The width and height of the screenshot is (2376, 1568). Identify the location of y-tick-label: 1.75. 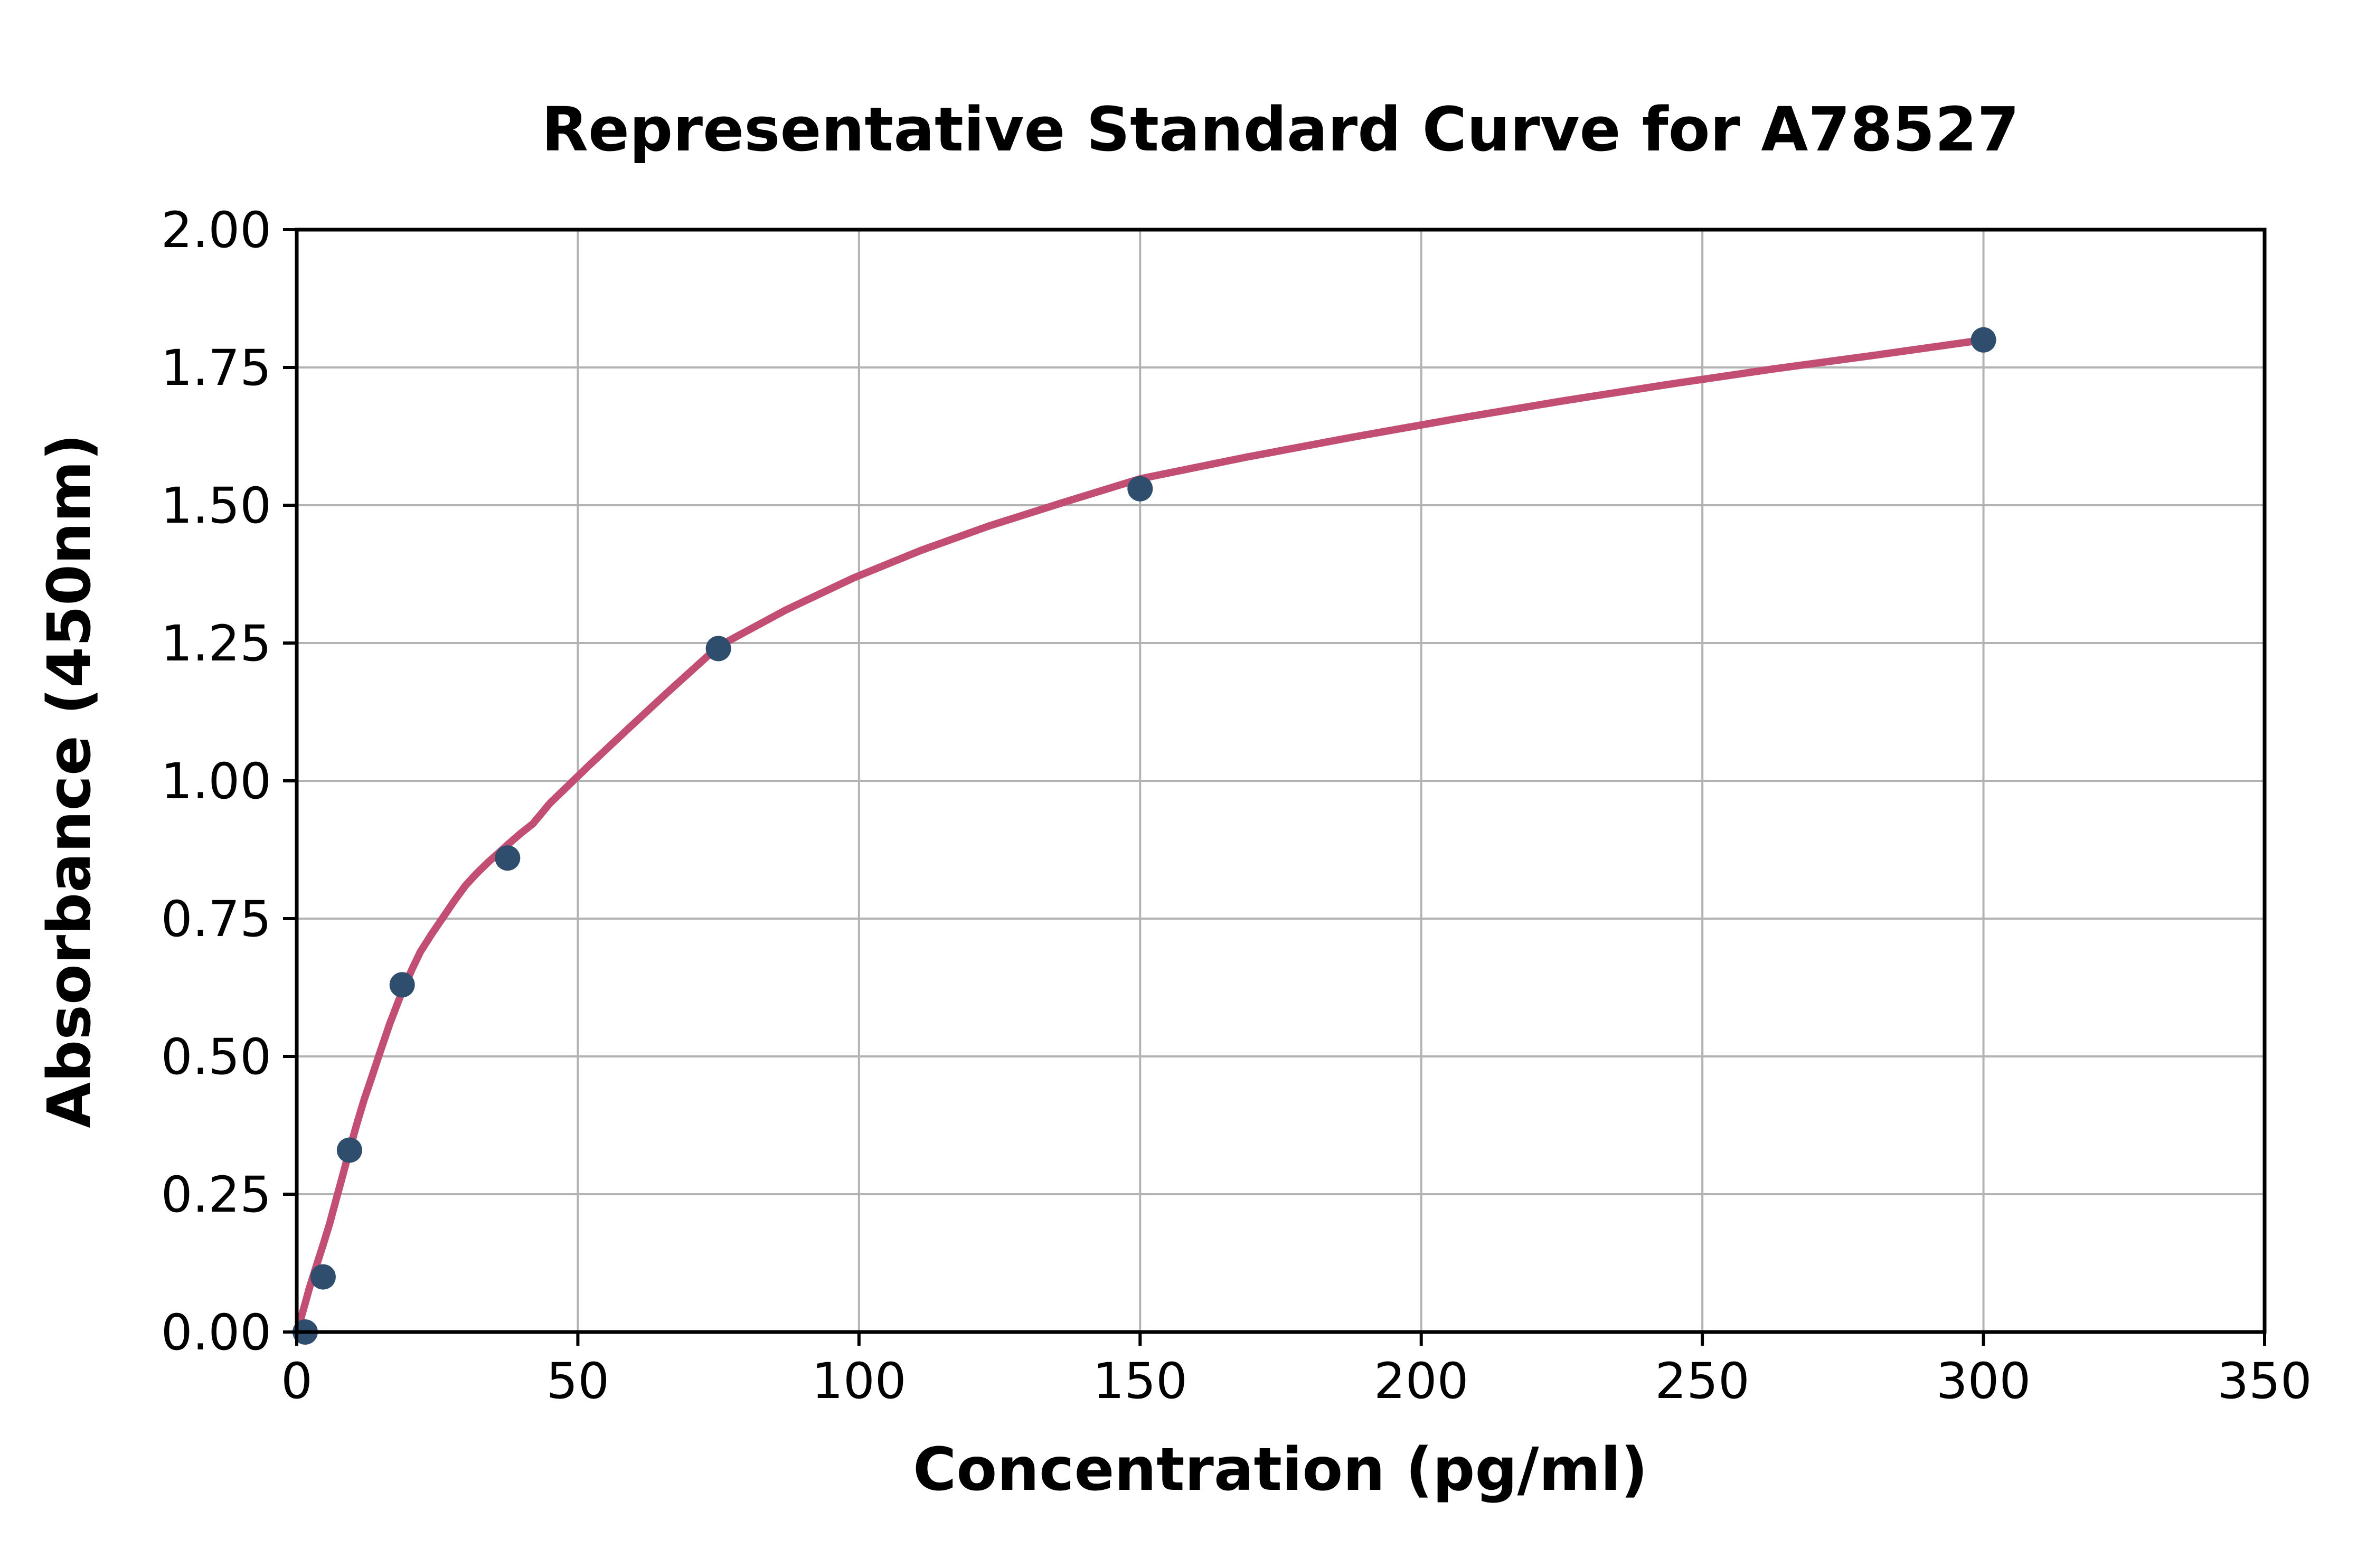
(216, 368).